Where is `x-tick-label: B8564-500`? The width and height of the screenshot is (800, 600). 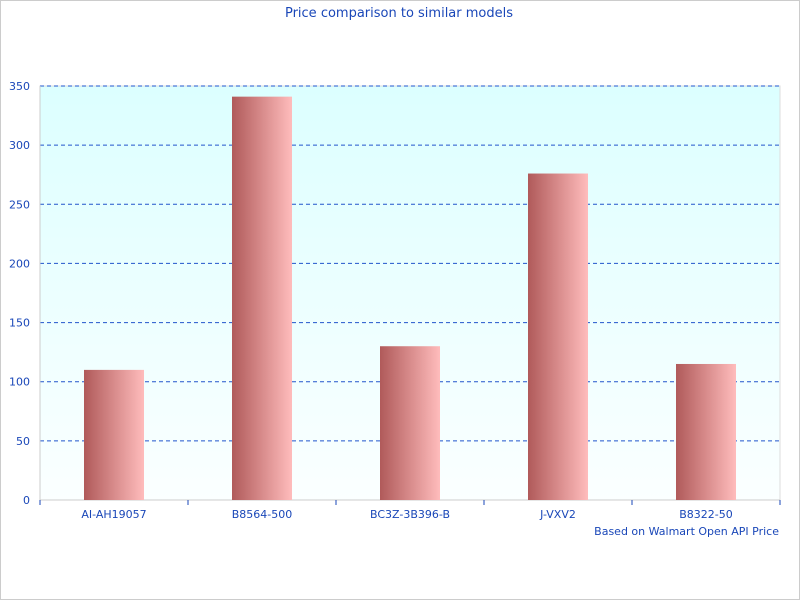
x-tick-label: B8564-500 is located at coordinates (262, 514).